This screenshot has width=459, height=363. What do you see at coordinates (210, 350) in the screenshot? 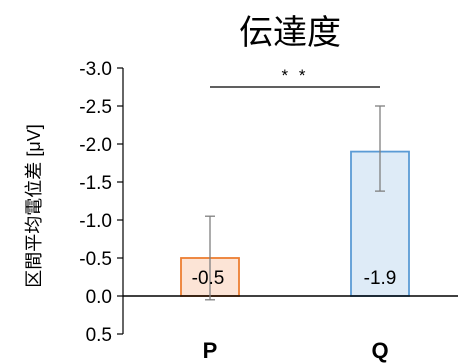
I see `x-category-label: P` at bounding box center [210, 350].